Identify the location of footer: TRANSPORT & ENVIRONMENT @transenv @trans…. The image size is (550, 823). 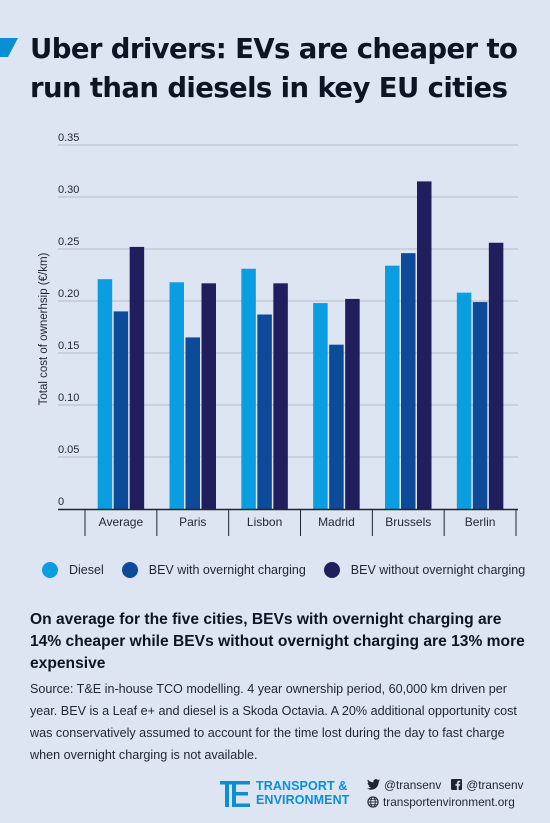
(372, 793).